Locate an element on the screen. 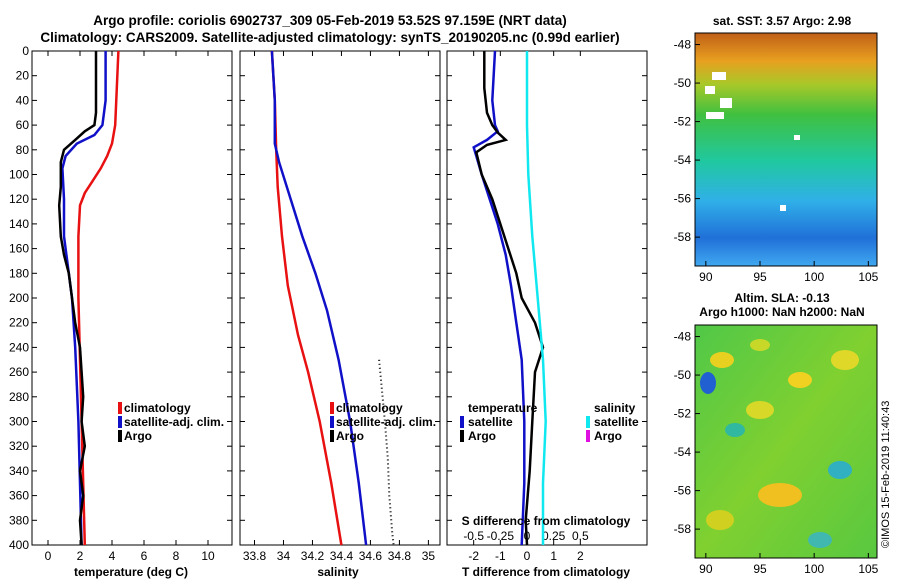 This screenshot has height=580, width=900. y-tick-label: 300 is located at coordinates (19, 422).